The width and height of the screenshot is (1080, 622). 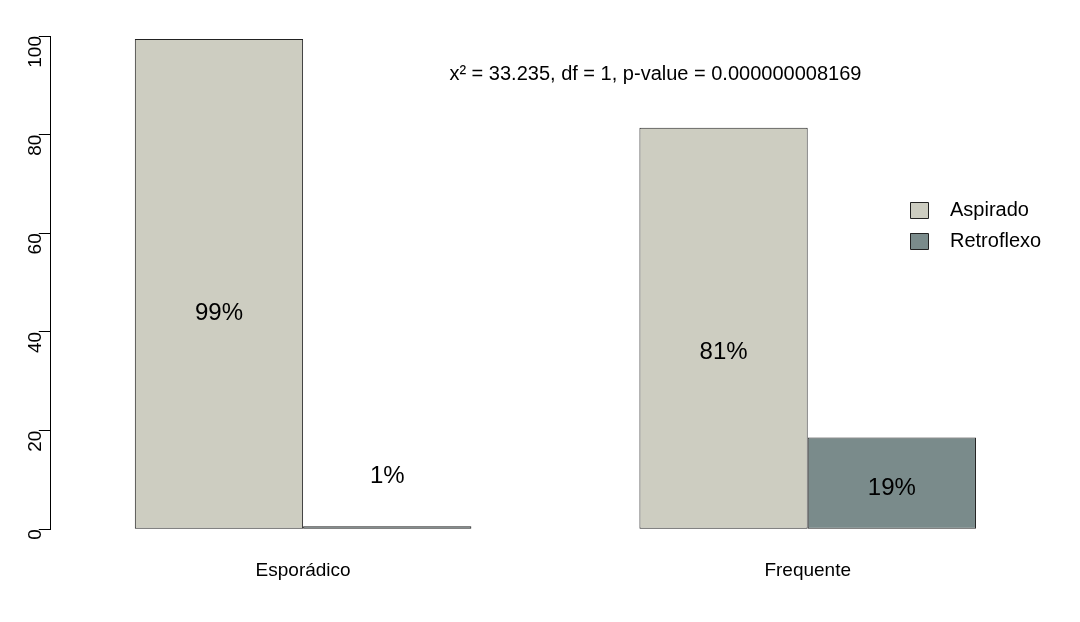 What do you see at coordinates (723, 351) in the screenshot?
I see `data-label: 81%` at bounding box center [723, 351].